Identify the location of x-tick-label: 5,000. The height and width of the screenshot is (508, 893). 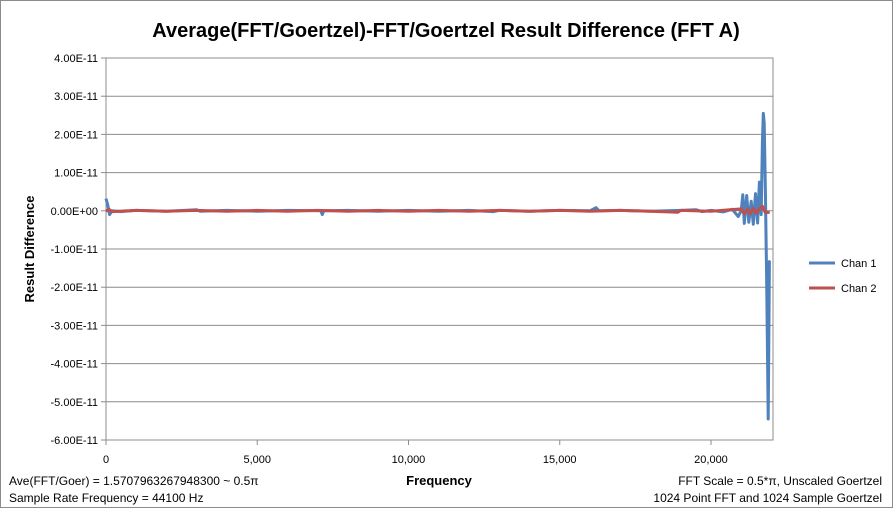
(257, 460).